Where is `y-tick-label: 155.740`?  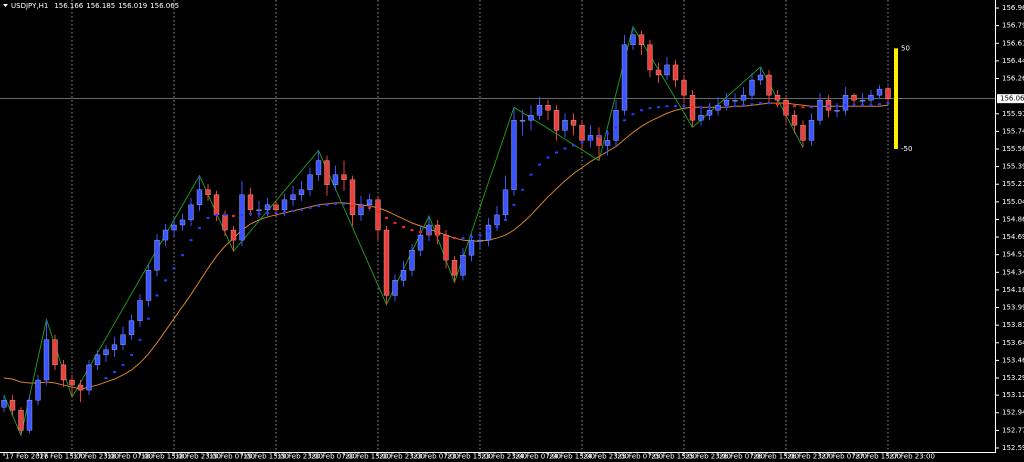
y-tick-label: 155.740 is located at coordinates (1013, 131).